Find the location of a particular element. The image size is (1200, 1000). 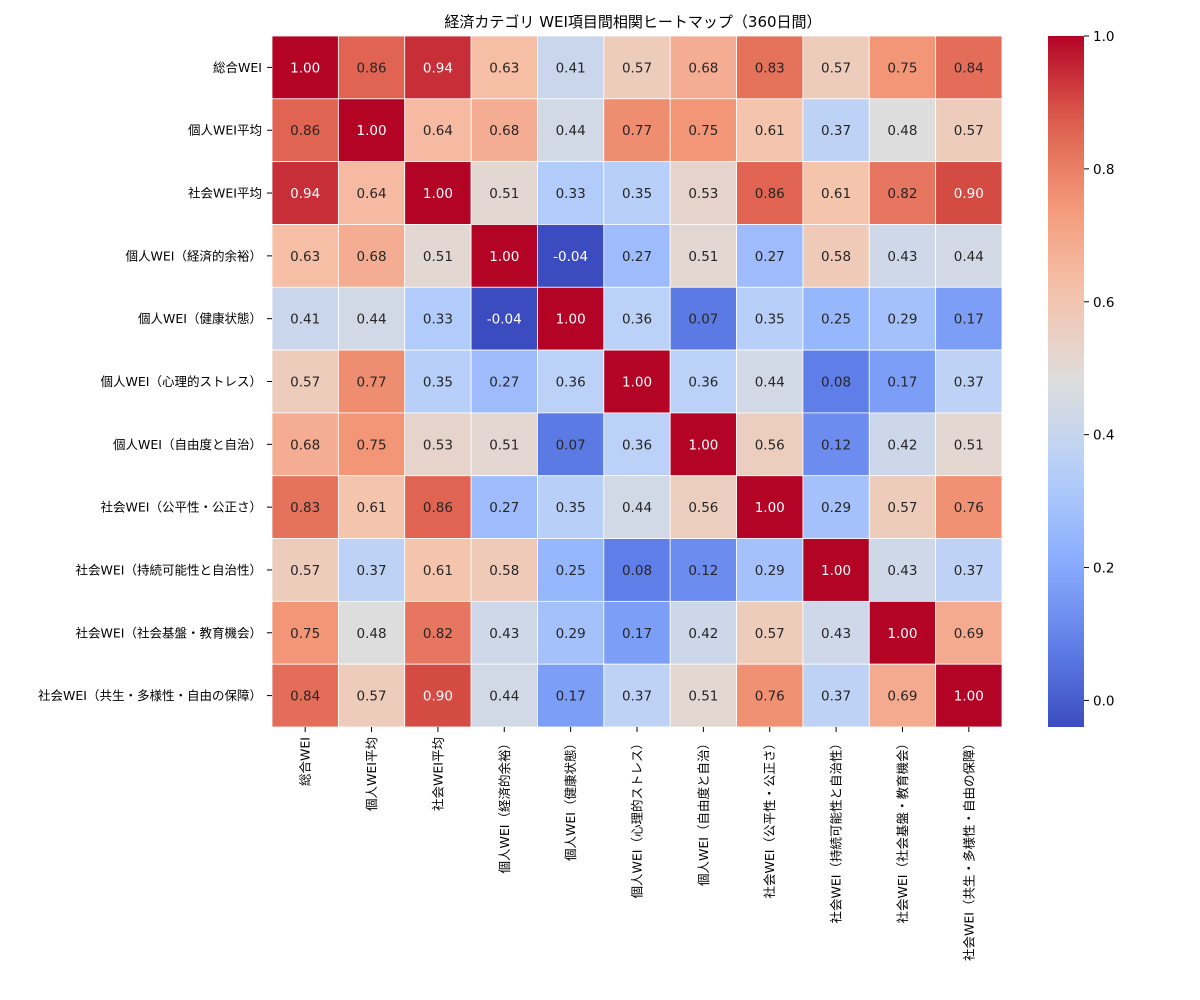

x-tick-label: 個人WEI平均 is located at coordinates (371, 774).